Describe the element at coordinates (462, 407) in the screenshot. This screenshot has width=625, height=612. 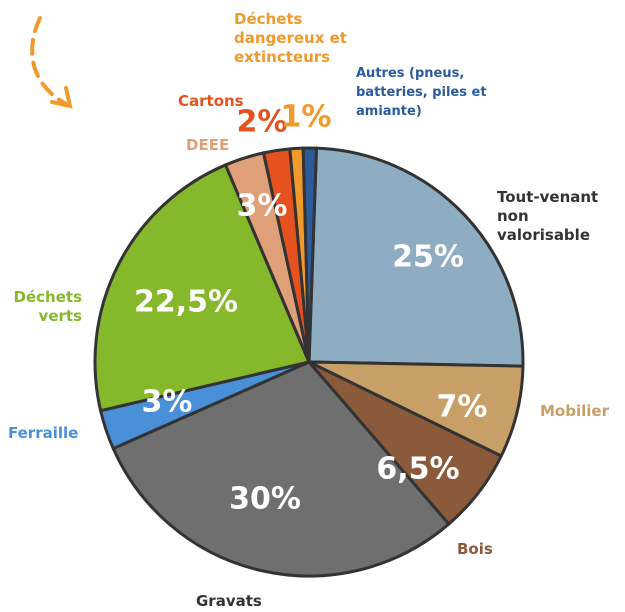
I see `value-label: 7%` at that location.